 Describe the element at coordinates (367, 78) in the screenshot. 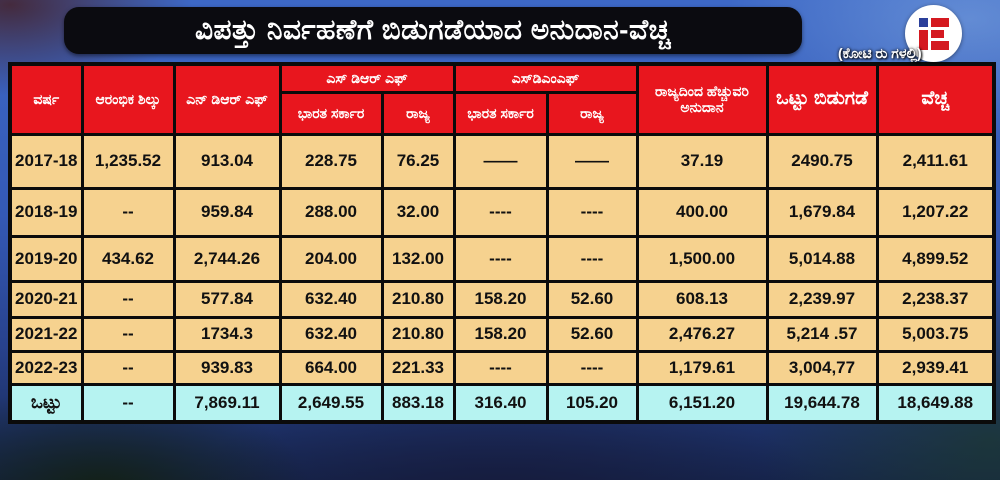

I see `col-group-sdrf: ಎಸ್ ಡಿಆರ್ ಎಫ್` at that location.